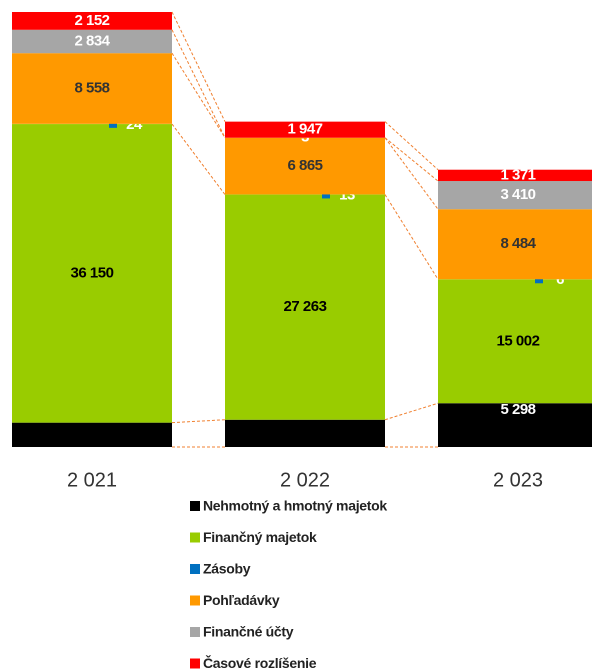  I want to click on data-label: 36 150, so click(92, 272).